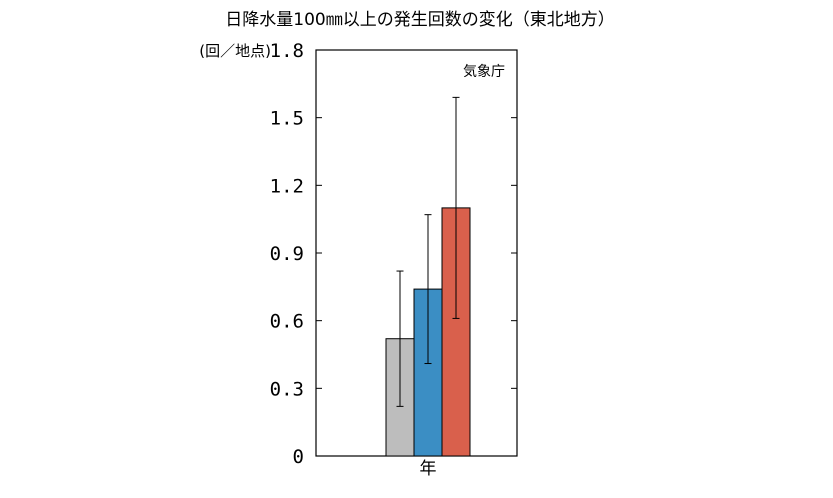  What do you see at coordinates (287, 322) in the screenshot?
I see `y-tick-label: 0.6` at bounding box center [287, 322].